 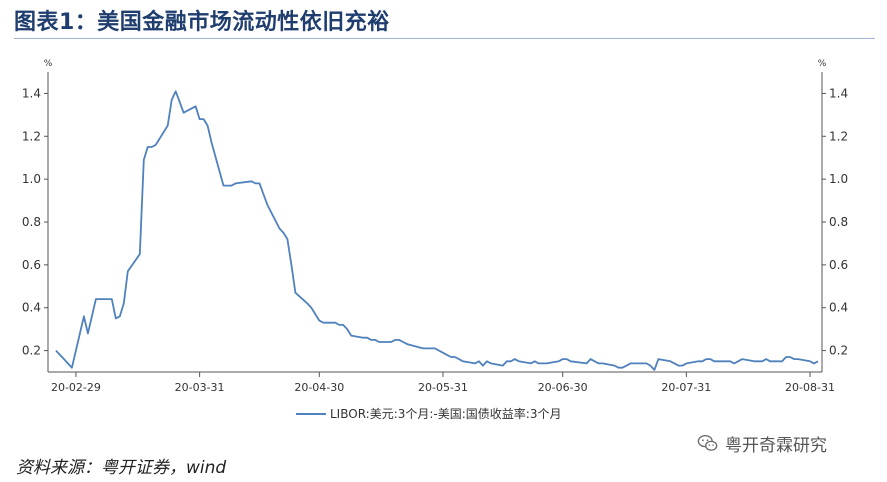 What do you see at coordinates (810, 387) in the screenshot?
I see `x-tick-label: 20-08-31` at bounding box center [810, 387].